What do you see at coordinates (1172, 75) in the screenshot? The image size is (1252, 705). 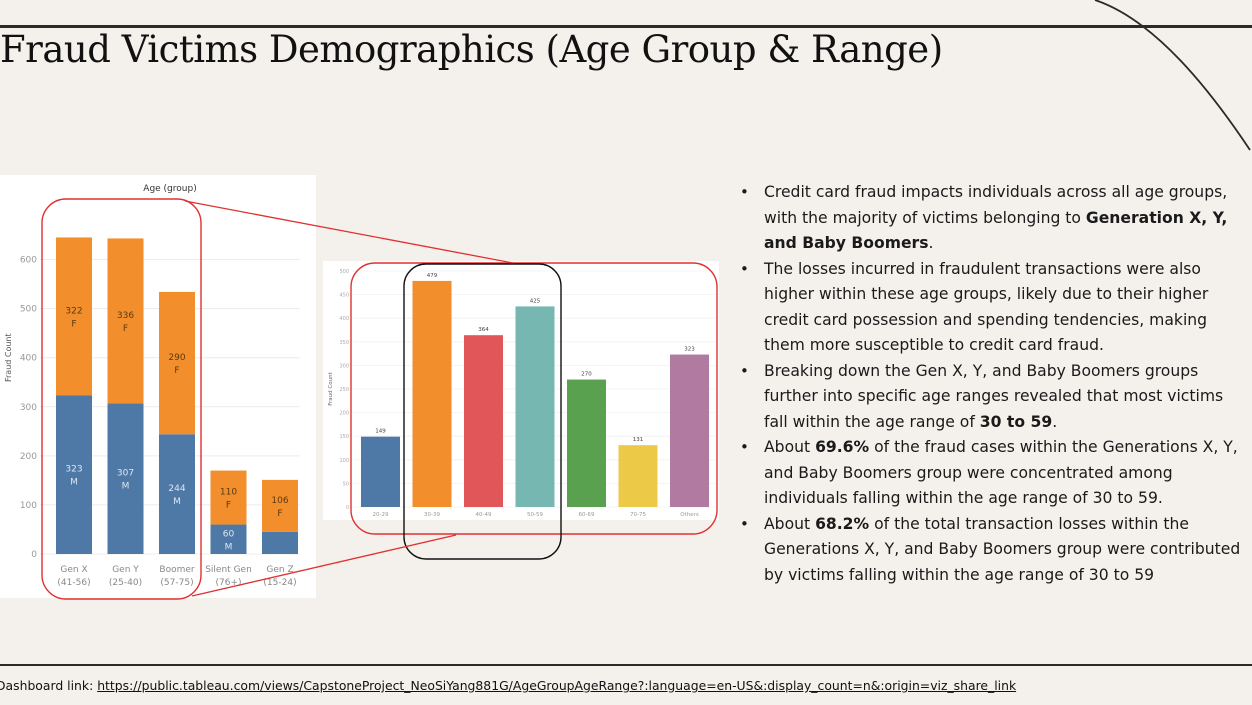 I see `decorative-arc` at bounding box center [1172, 75].